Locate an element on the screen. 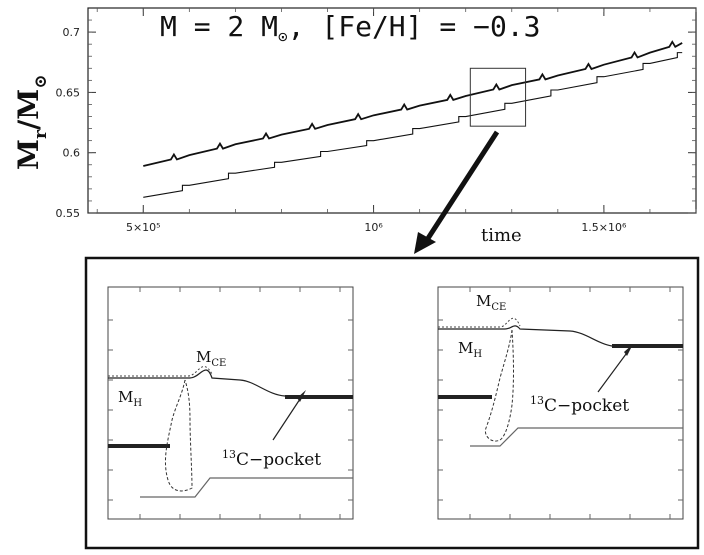 Image resolution: width=704 pixels, height=555 pixels. x-tick-label: 10⁶ is located at coordinates (373, 227).